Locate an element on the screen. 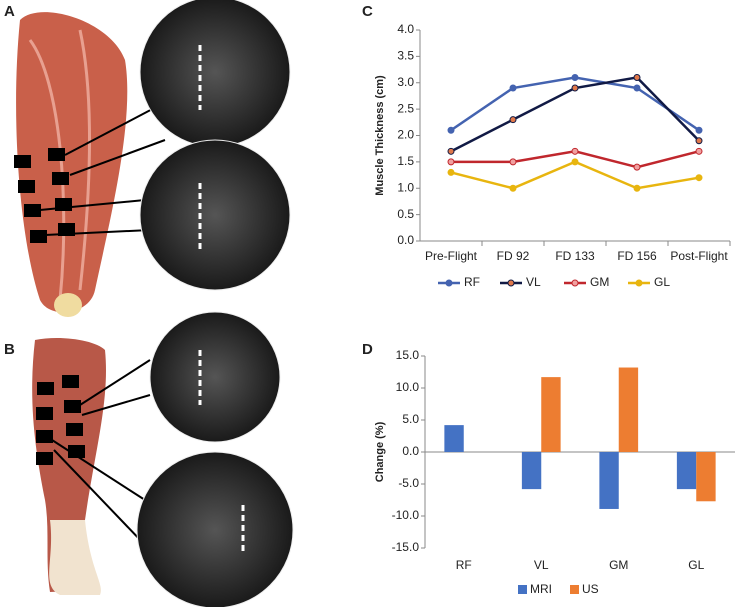 The image size is (736, 607). y-tick-label: 2.5 is located at coordinates (405, 108).